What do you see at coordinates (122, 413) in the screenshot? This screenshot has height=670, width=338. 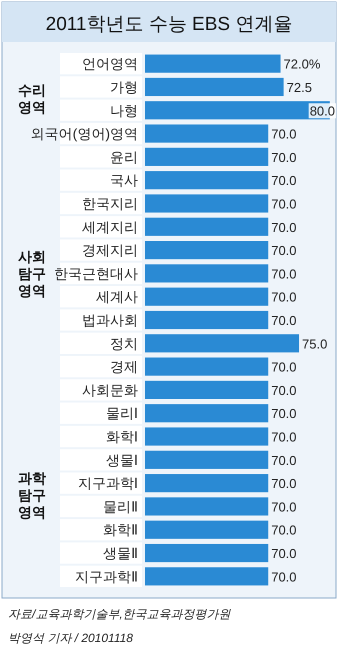 I see `y-tick-label: 물리Ⅰ` at bounding box center [122, 413].